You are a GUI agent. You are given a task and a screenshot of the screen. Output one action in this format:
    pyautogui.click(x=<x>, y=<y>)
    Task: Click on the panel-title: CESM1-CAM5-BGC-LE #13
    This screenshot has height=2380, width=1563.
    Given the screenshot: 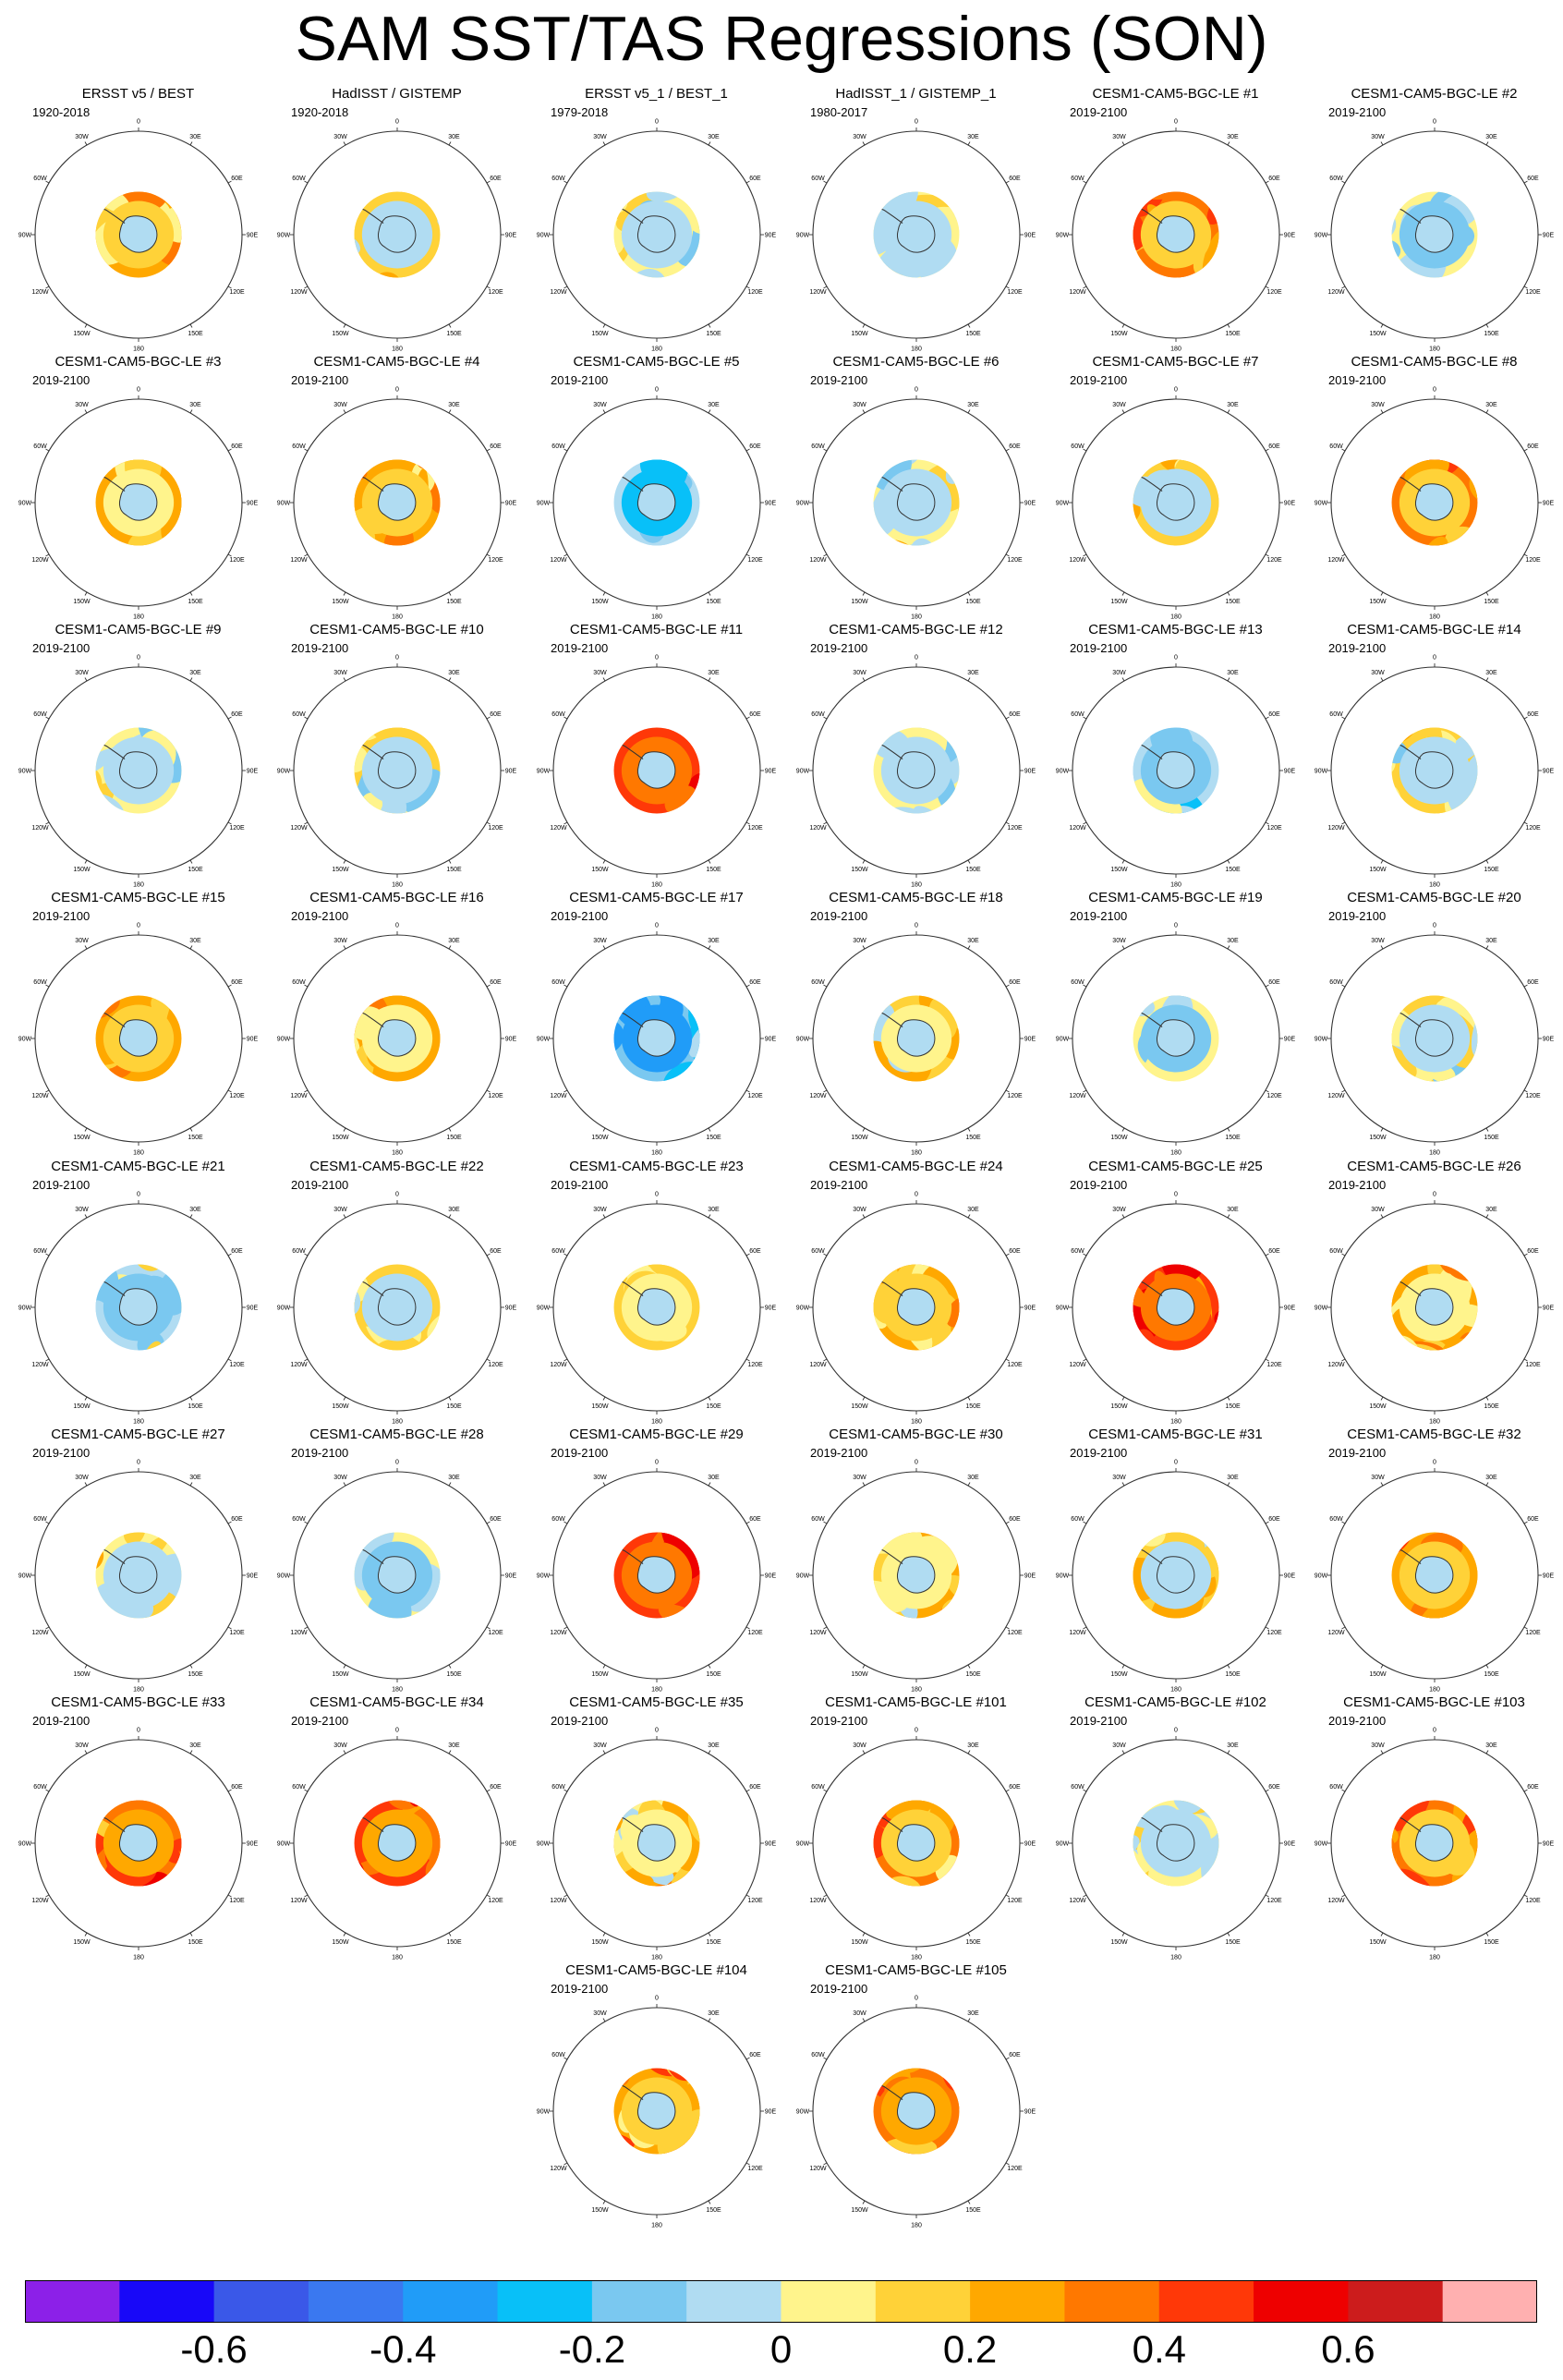 What is the action you would take?
    pyautogui.click(x=1175, y=630)
    